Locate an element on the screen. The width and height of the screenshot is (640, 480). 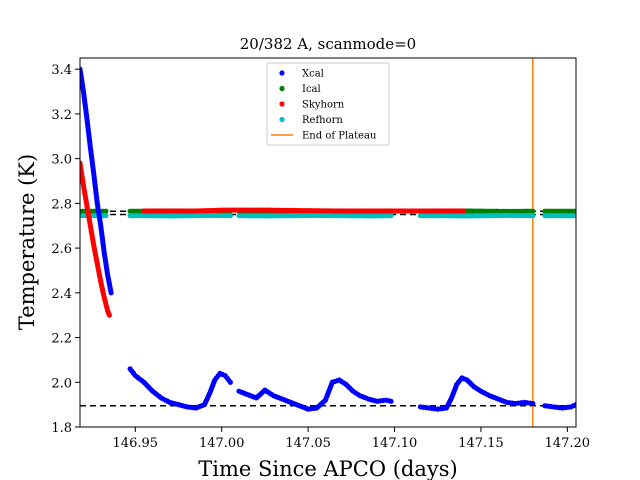
legend-label: Ical is located at coordinates (311, 89).